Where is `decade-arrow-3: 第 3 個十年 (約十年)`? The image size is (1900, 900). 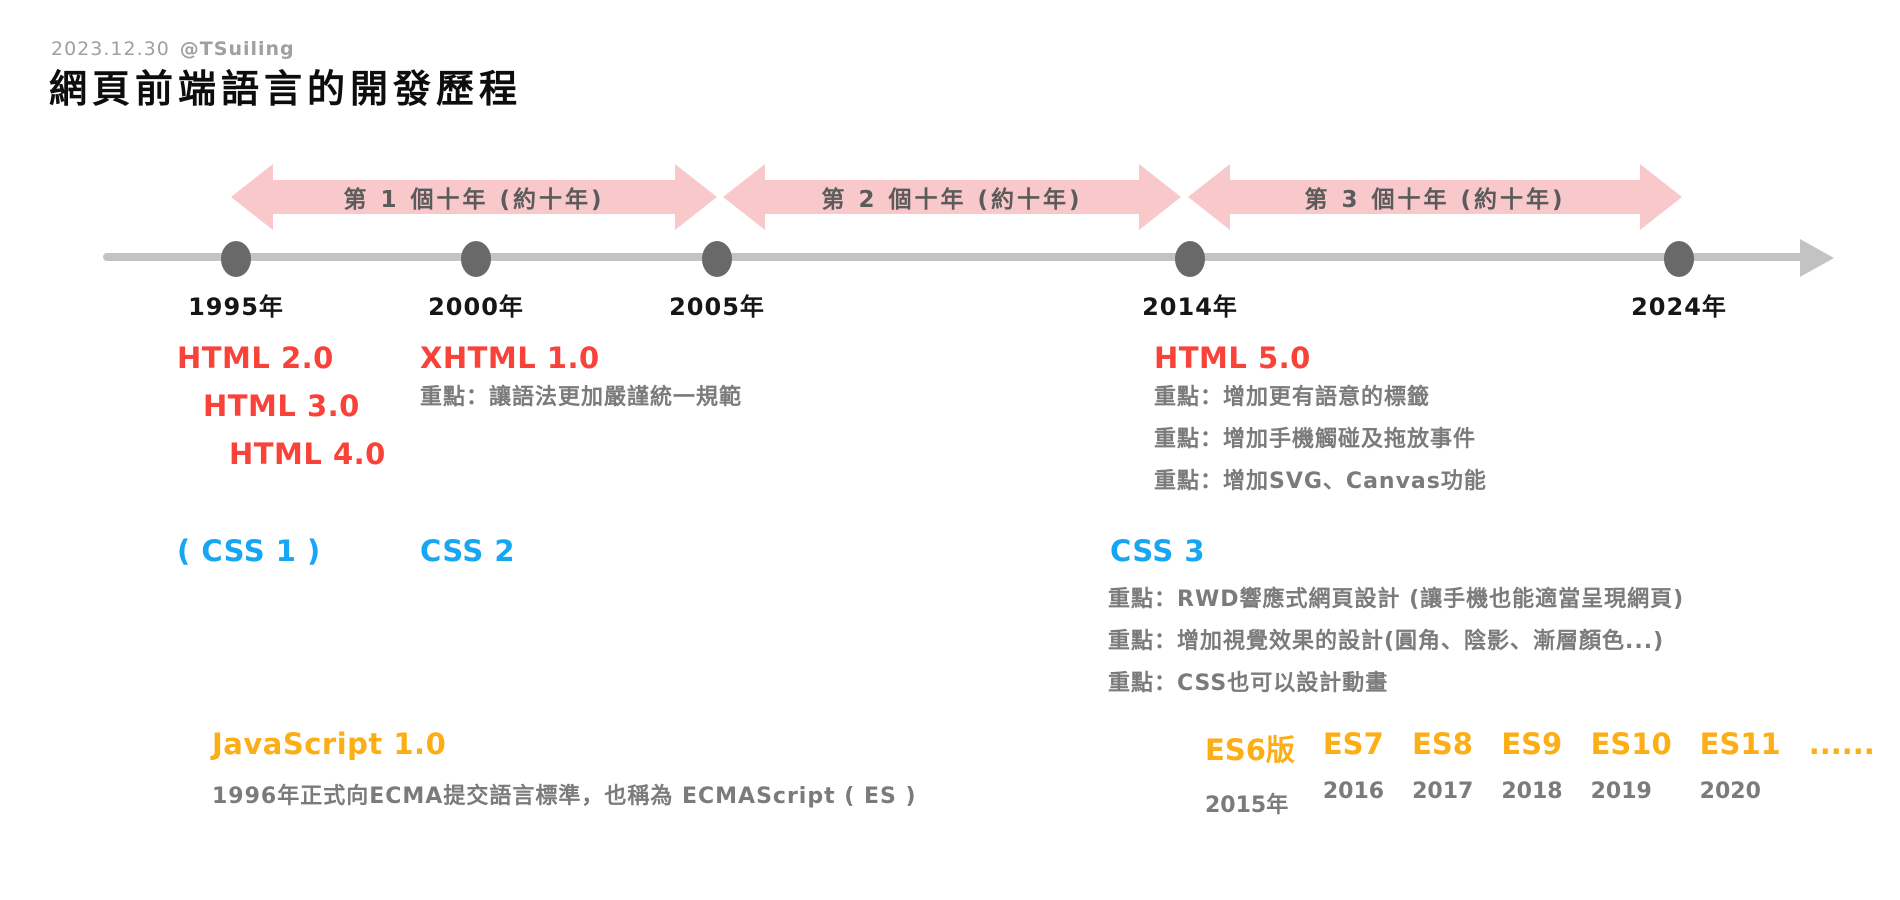
decade-arrow-3: 第 3 個十年 (約十年) is located at coordinates (1435, 197).